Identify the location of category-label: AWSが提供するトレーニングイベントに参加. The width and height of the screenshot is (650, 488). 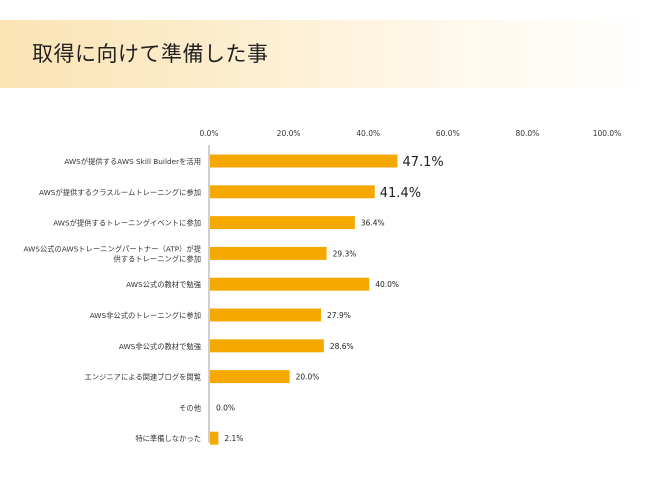
(127, 223).